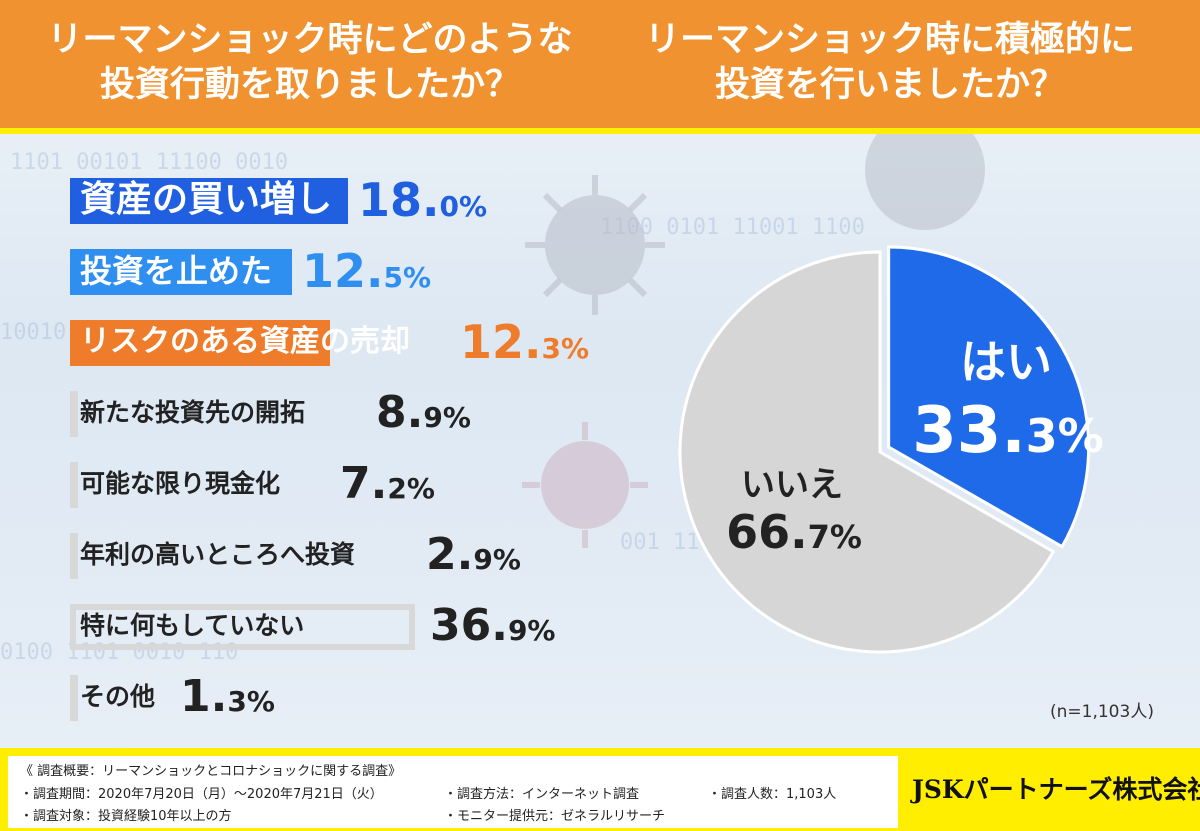 This screenshot has height=831, width=1200. What do you see at coordinates (206, 199) in the screenshot?
I see `bar-label: 資産の買い増し` at bounding box center [206, 199].